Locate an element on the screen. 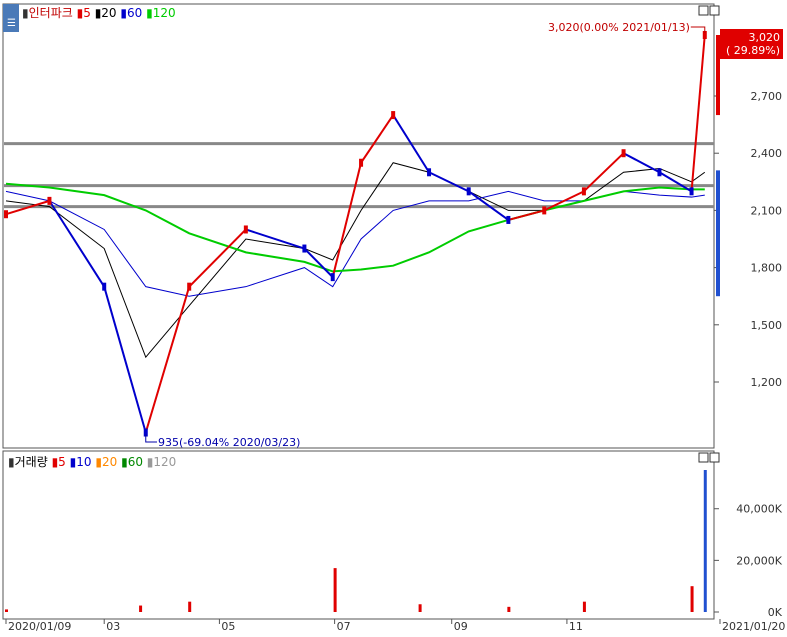 The width and height of the screenshot is (787, 637). x-axis-tick-label: 07 is located at coordinates (344, 626).